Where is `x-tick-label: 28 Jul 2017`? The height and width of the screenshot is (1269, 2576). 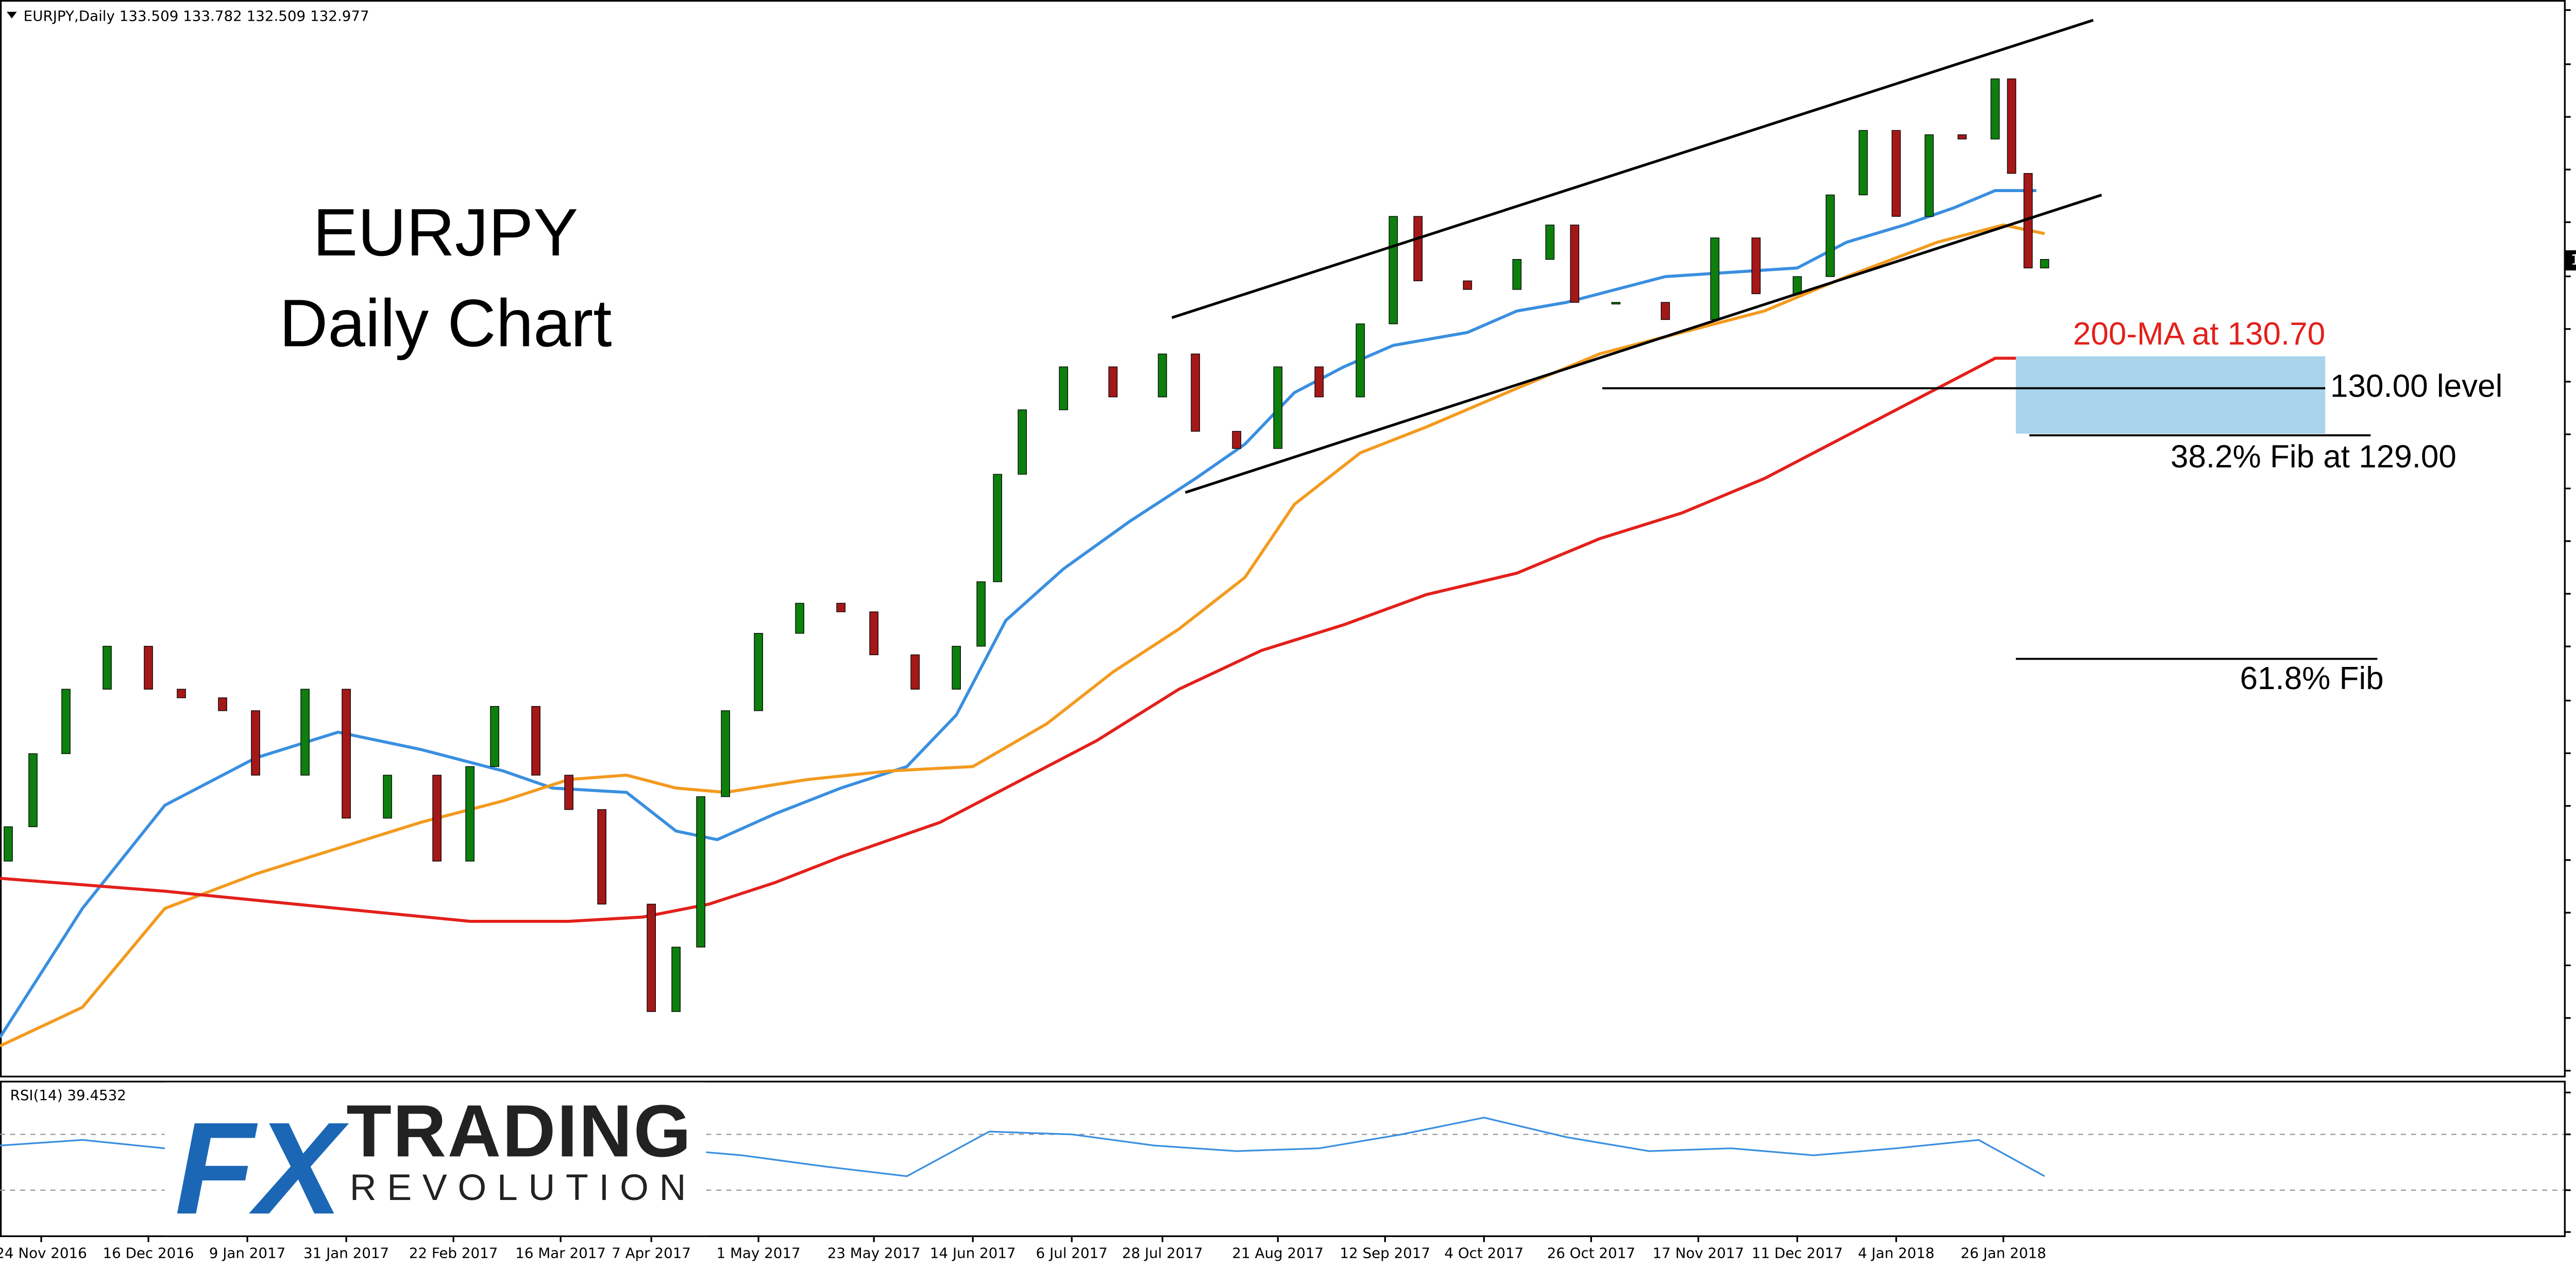
x-tick-label: 28 Jul 2017 is located at coordinates (1162, 1253).